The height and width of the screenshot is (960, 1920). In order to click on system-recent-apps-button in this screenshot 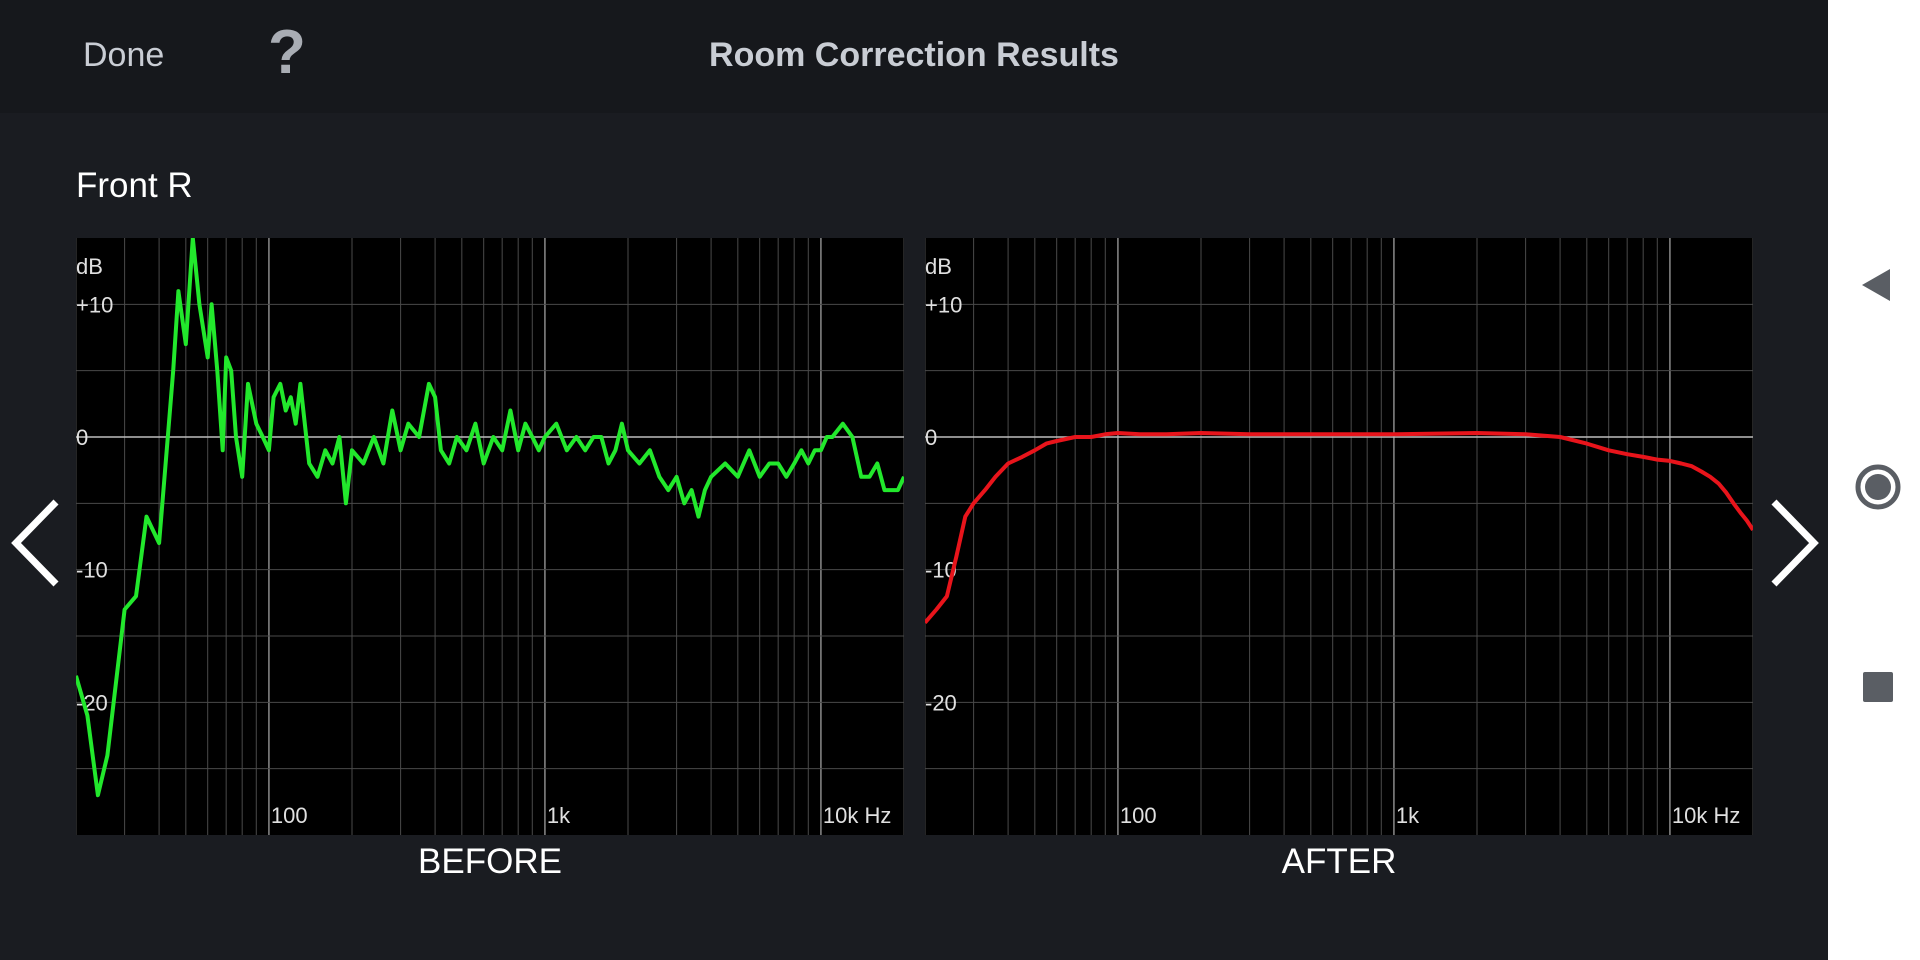, I will do `click(1874, 687)`.